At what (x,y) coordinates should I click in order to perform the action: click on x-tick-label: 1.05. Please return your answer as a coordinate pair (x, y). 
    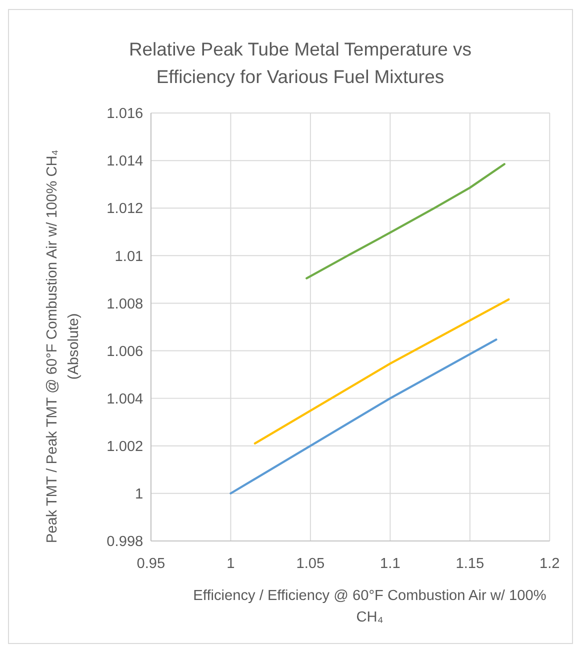
    Looking at the image, I should click on (310, 564).